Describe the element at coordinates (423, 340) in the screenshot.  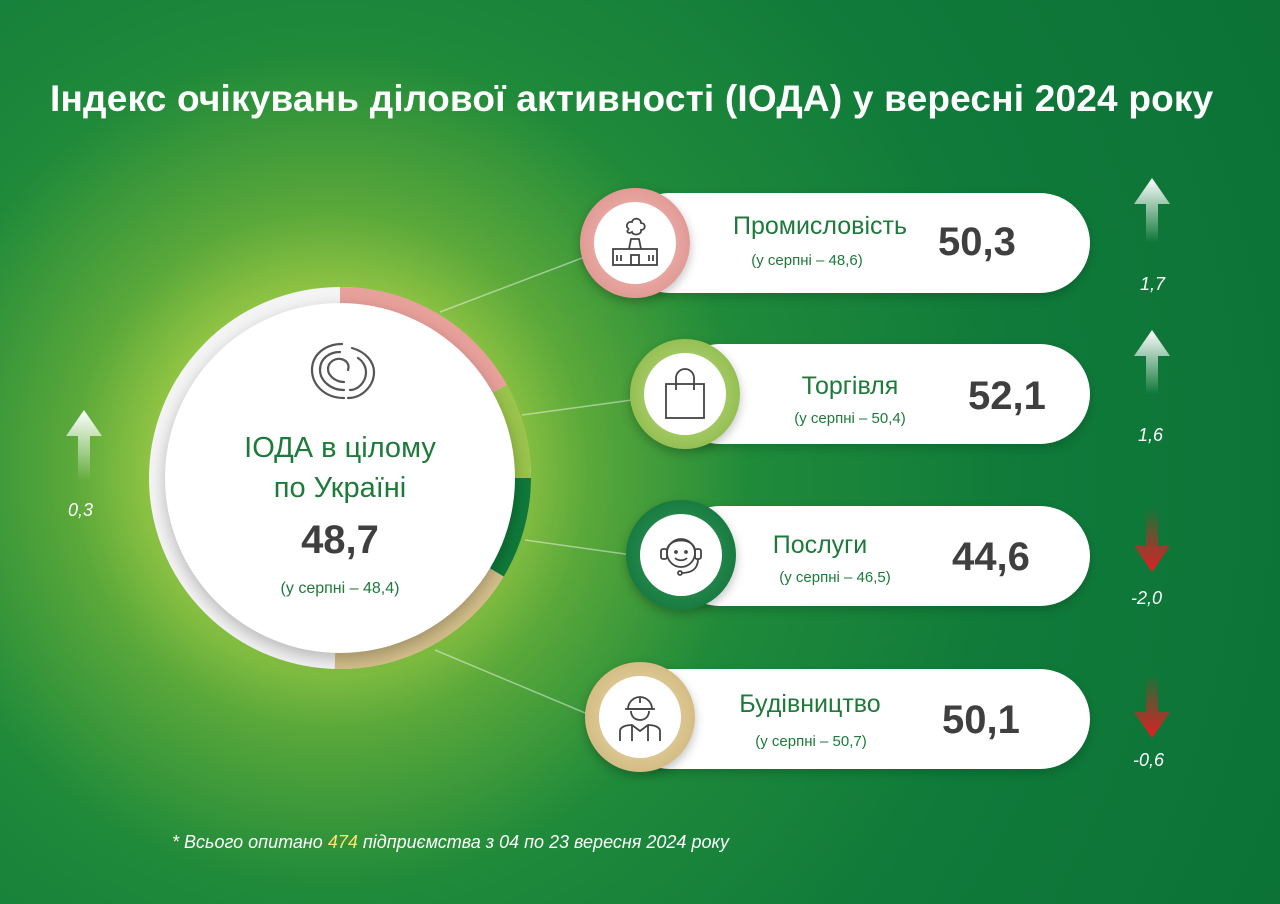
I see `ring-segment-industry` at that location.